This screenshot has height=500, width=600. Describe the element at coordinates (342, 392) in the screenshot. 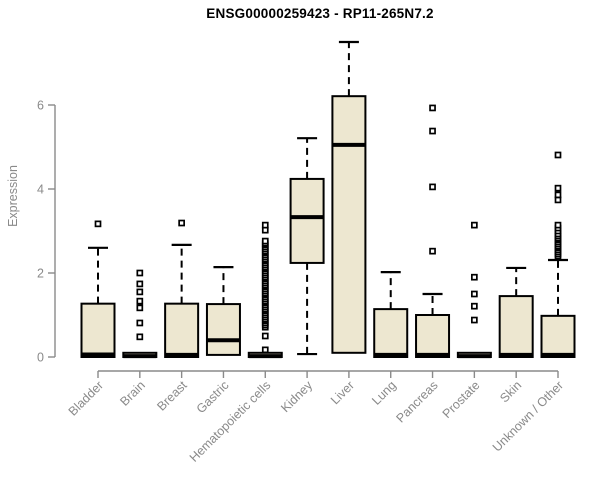

I see `x-tick-label: Liver` at that location.